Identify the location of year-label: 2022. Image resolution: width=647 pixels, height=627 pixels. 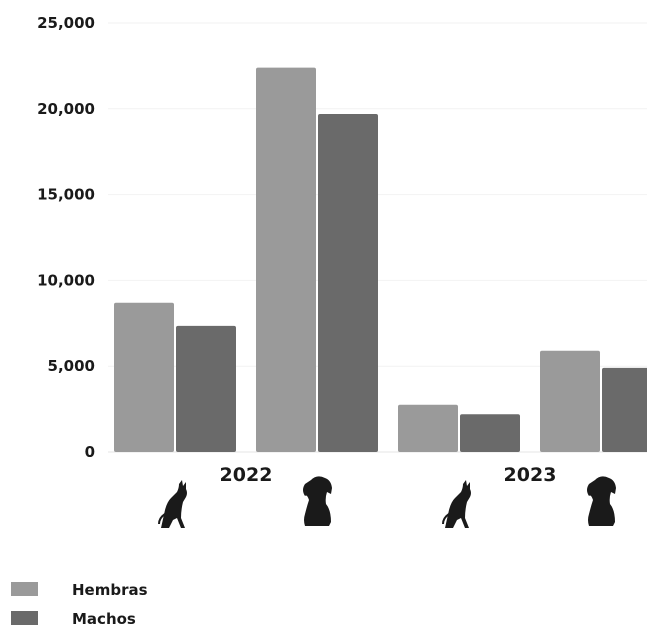
(246, 475).